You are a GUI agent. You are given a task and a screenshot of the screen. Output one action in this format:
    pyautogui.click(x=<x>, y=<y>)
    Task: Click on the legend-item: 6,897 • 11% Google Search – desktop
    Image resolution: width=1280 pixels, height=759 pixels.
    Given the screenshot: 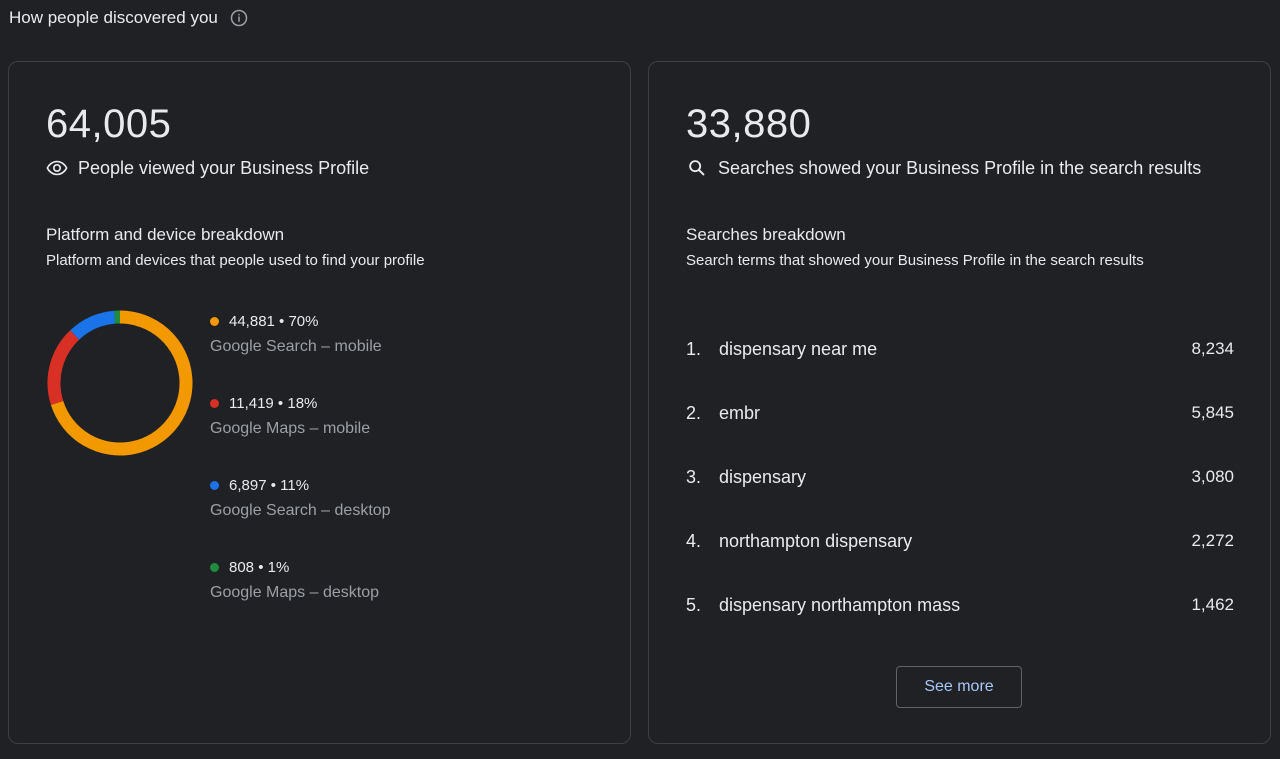 What is the action you would take?
    pyautogui.click(x=360, y=516)
    